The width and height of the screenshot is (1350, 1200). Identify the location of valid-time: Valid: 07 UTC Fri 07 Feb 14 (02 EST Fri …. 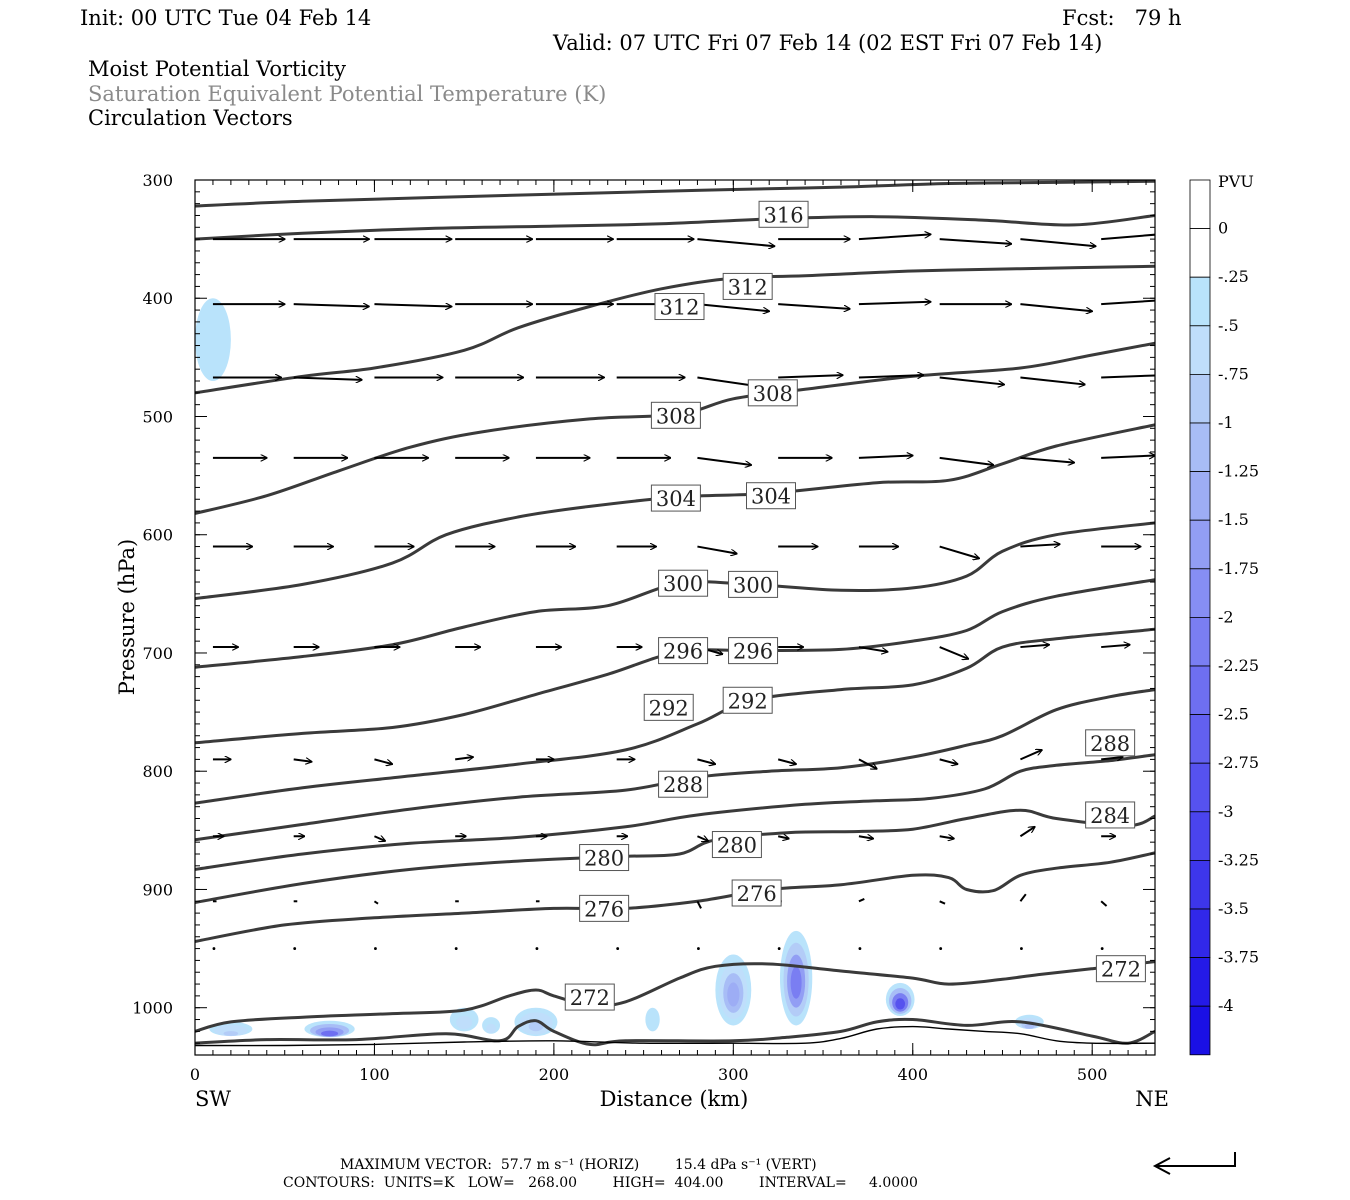
(828, 43).